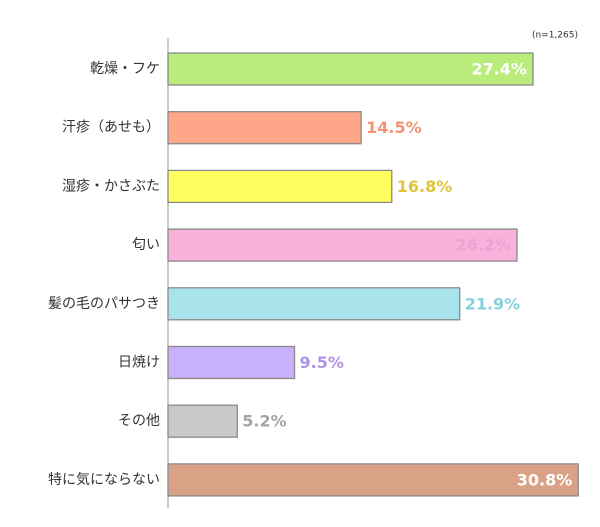 This screenshot has width=600, height=527. What do you see at coordinates (139, 421) in the screenshot?
I see `category-label: その他` at bounding box center [139, 421].